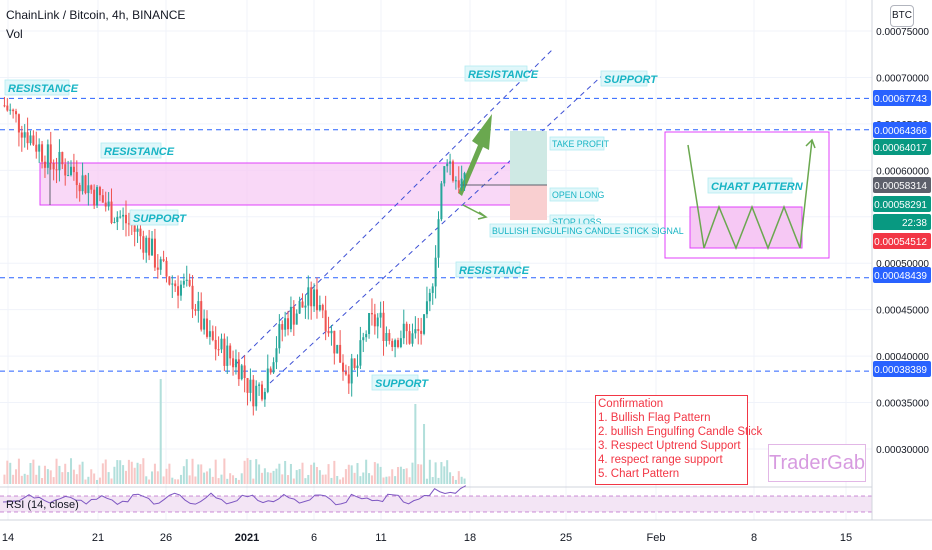  Describe the element at coordinates (624, 78) in the screenshot. I see `support-label-box` at that location.